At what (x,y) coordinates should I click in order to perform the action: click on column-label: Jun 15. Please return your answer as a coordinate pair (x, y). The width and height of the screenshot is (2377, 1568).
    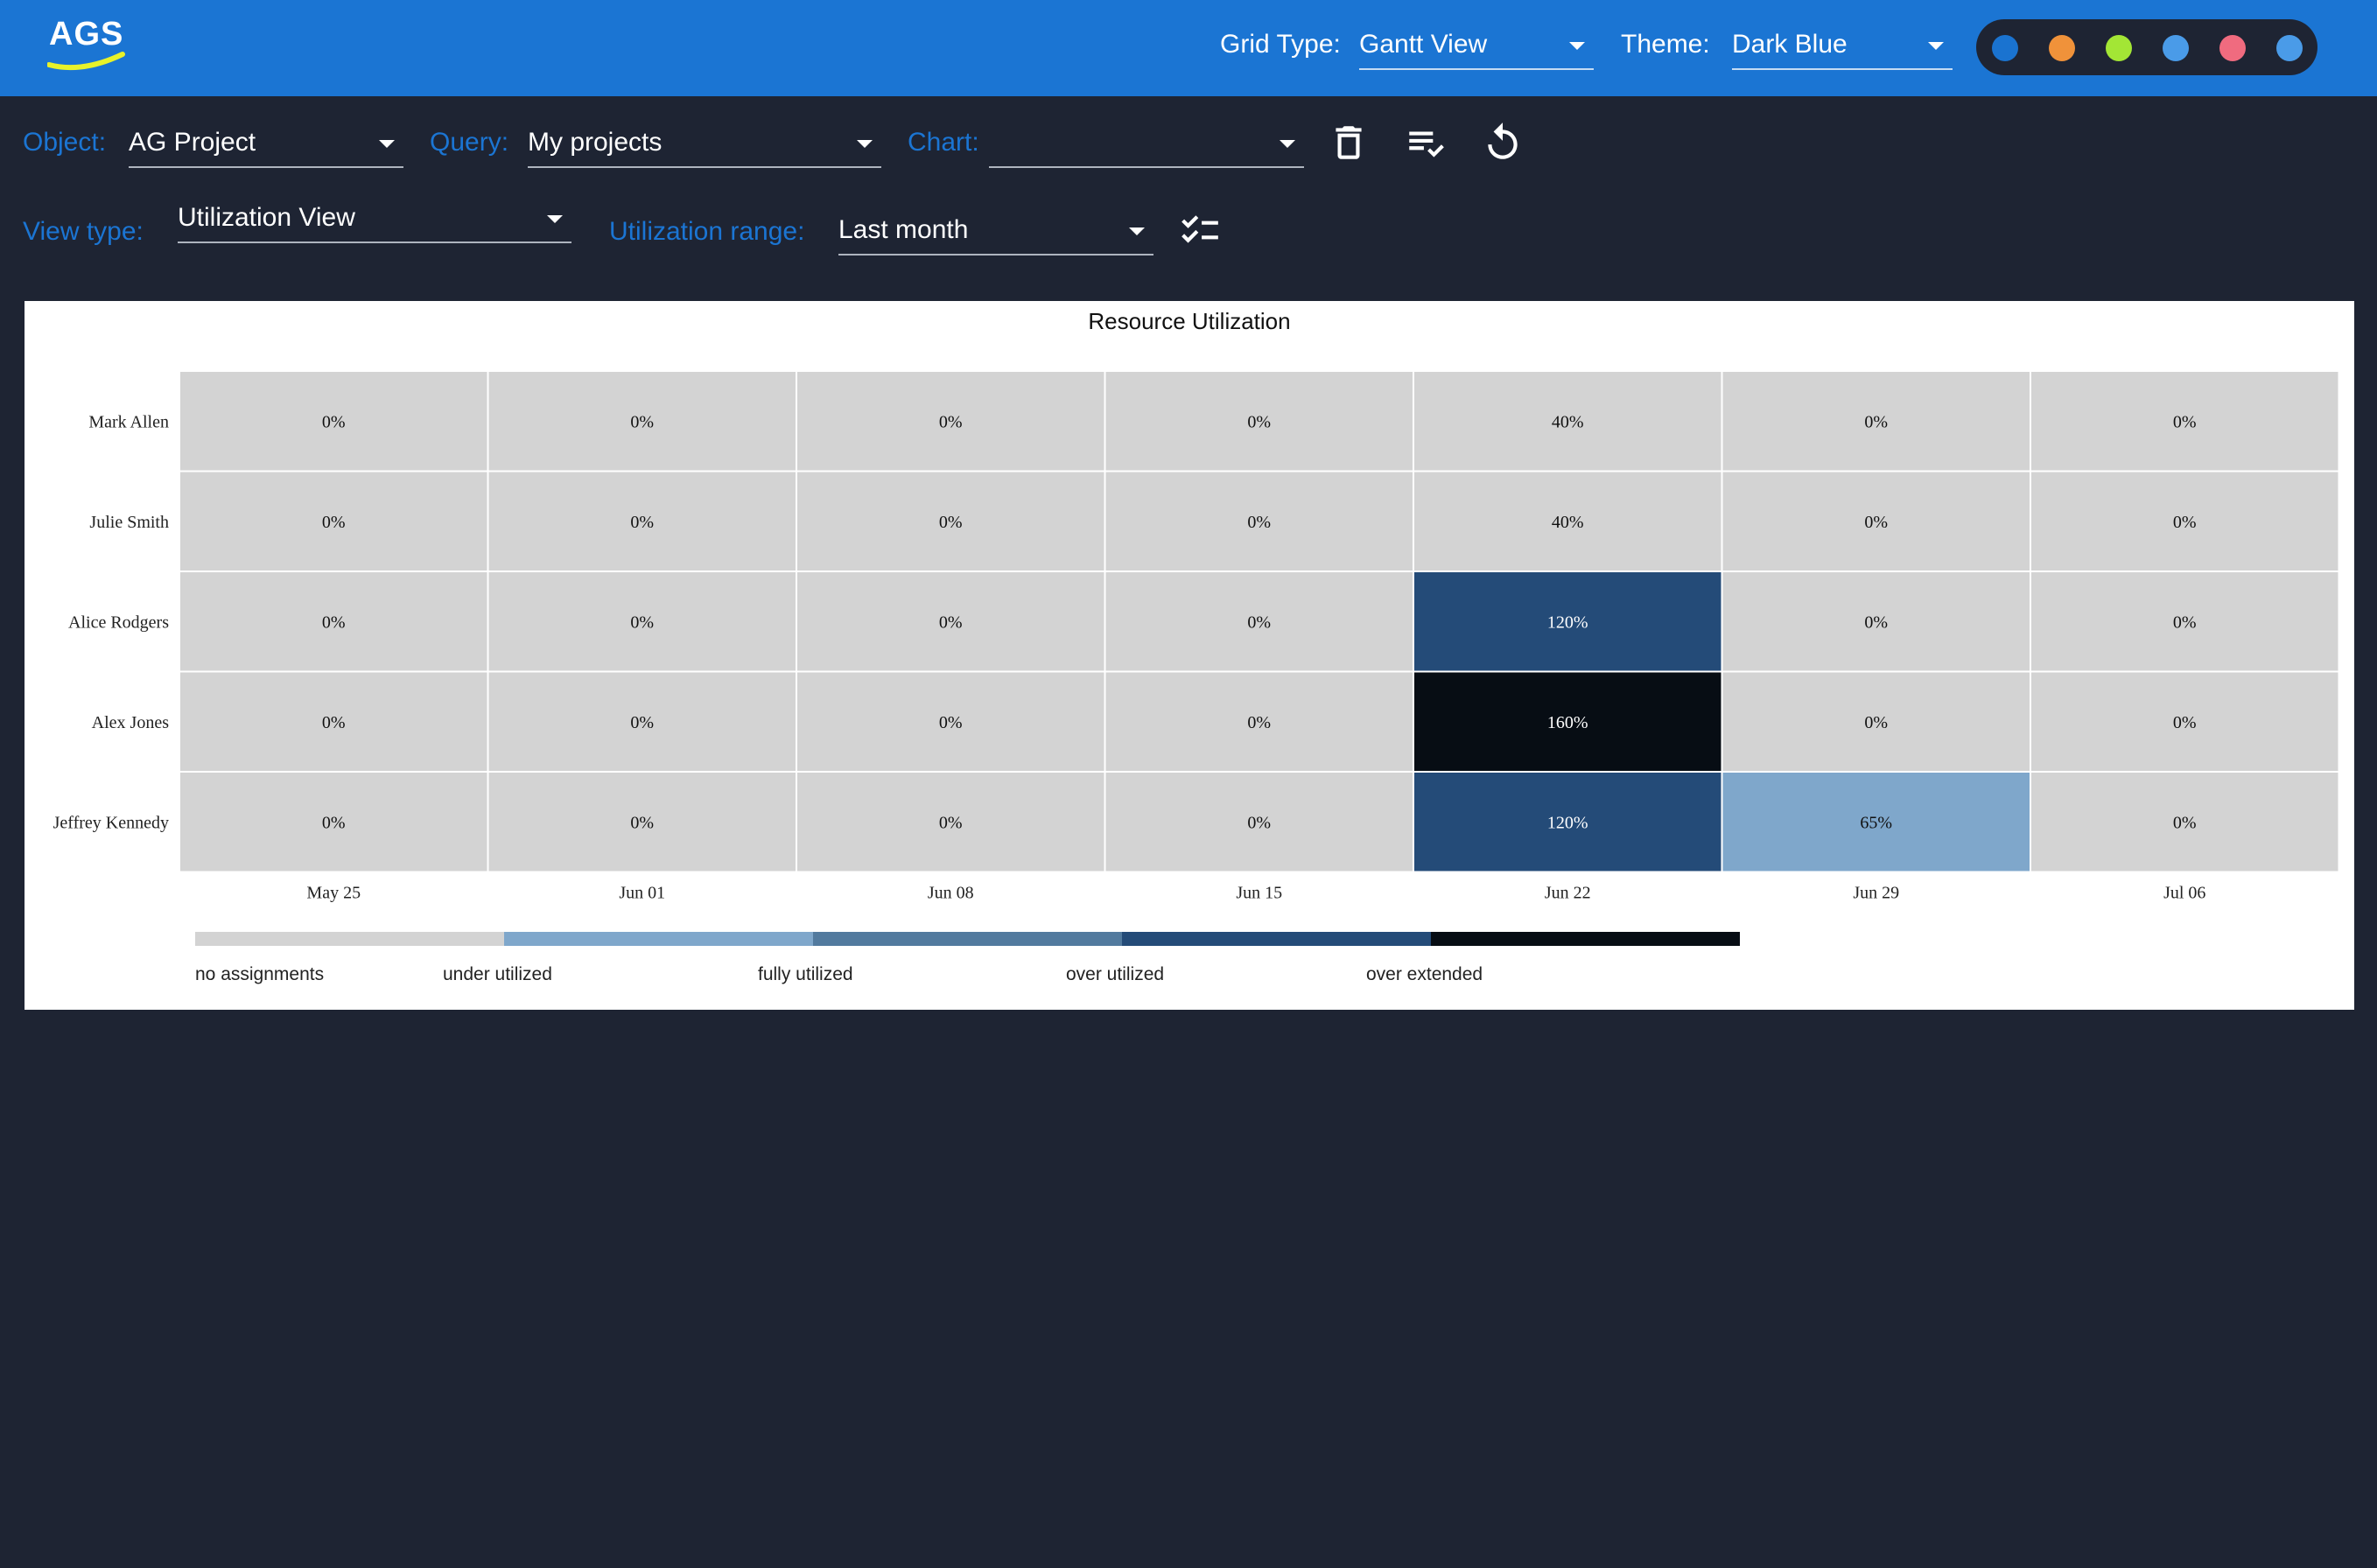
    Looking at the image, I should click on (1259, 893).